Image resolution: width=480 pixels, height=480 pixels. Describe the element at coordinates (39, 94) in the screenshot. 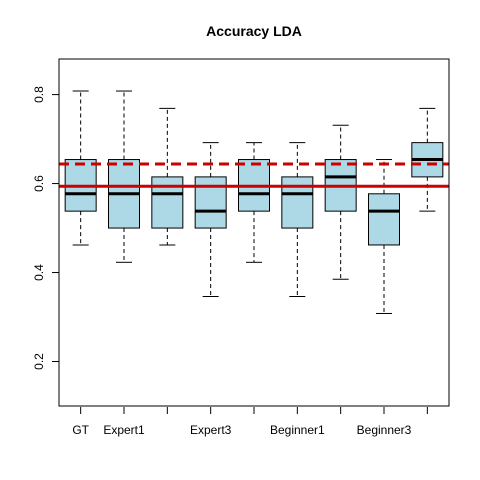

I see `y-tick-label: 0.8` at that location.